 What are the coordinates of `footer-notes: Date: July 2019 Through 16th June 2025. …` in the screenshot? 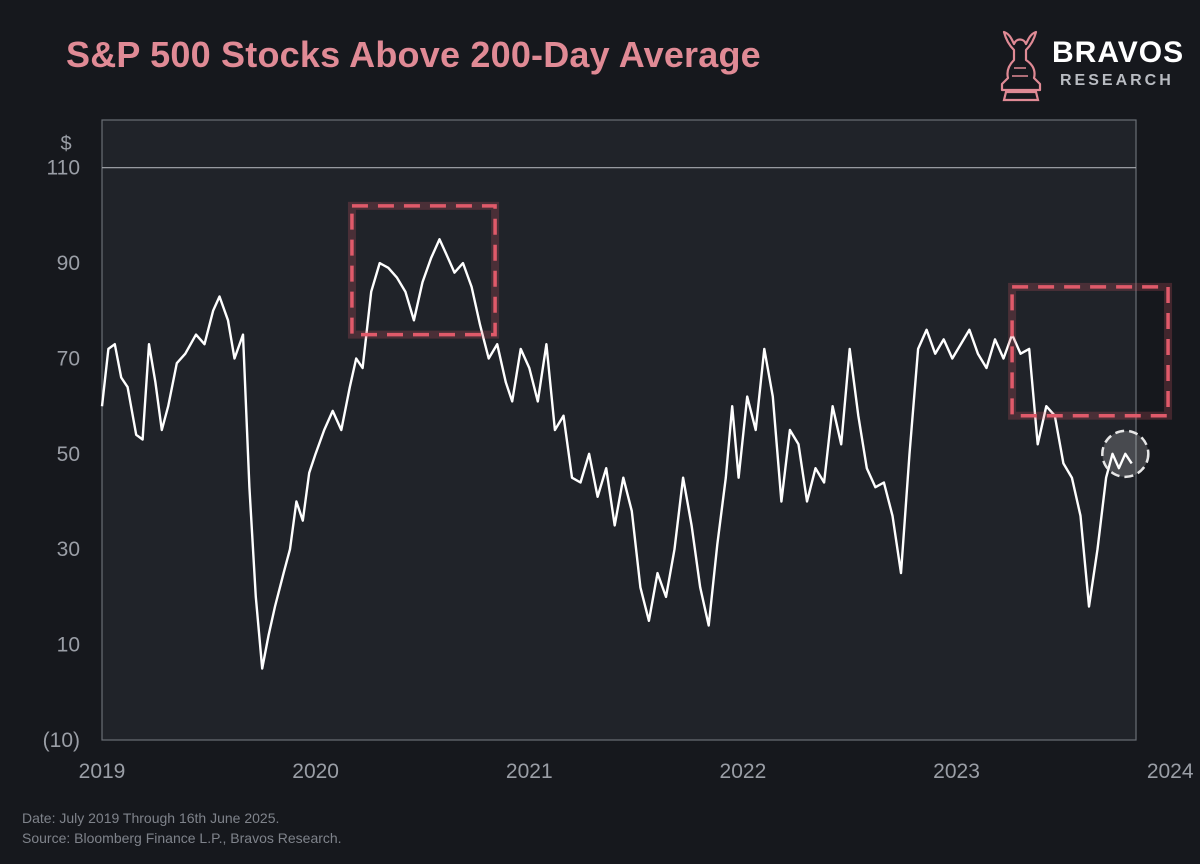 It's located at (182, 828).